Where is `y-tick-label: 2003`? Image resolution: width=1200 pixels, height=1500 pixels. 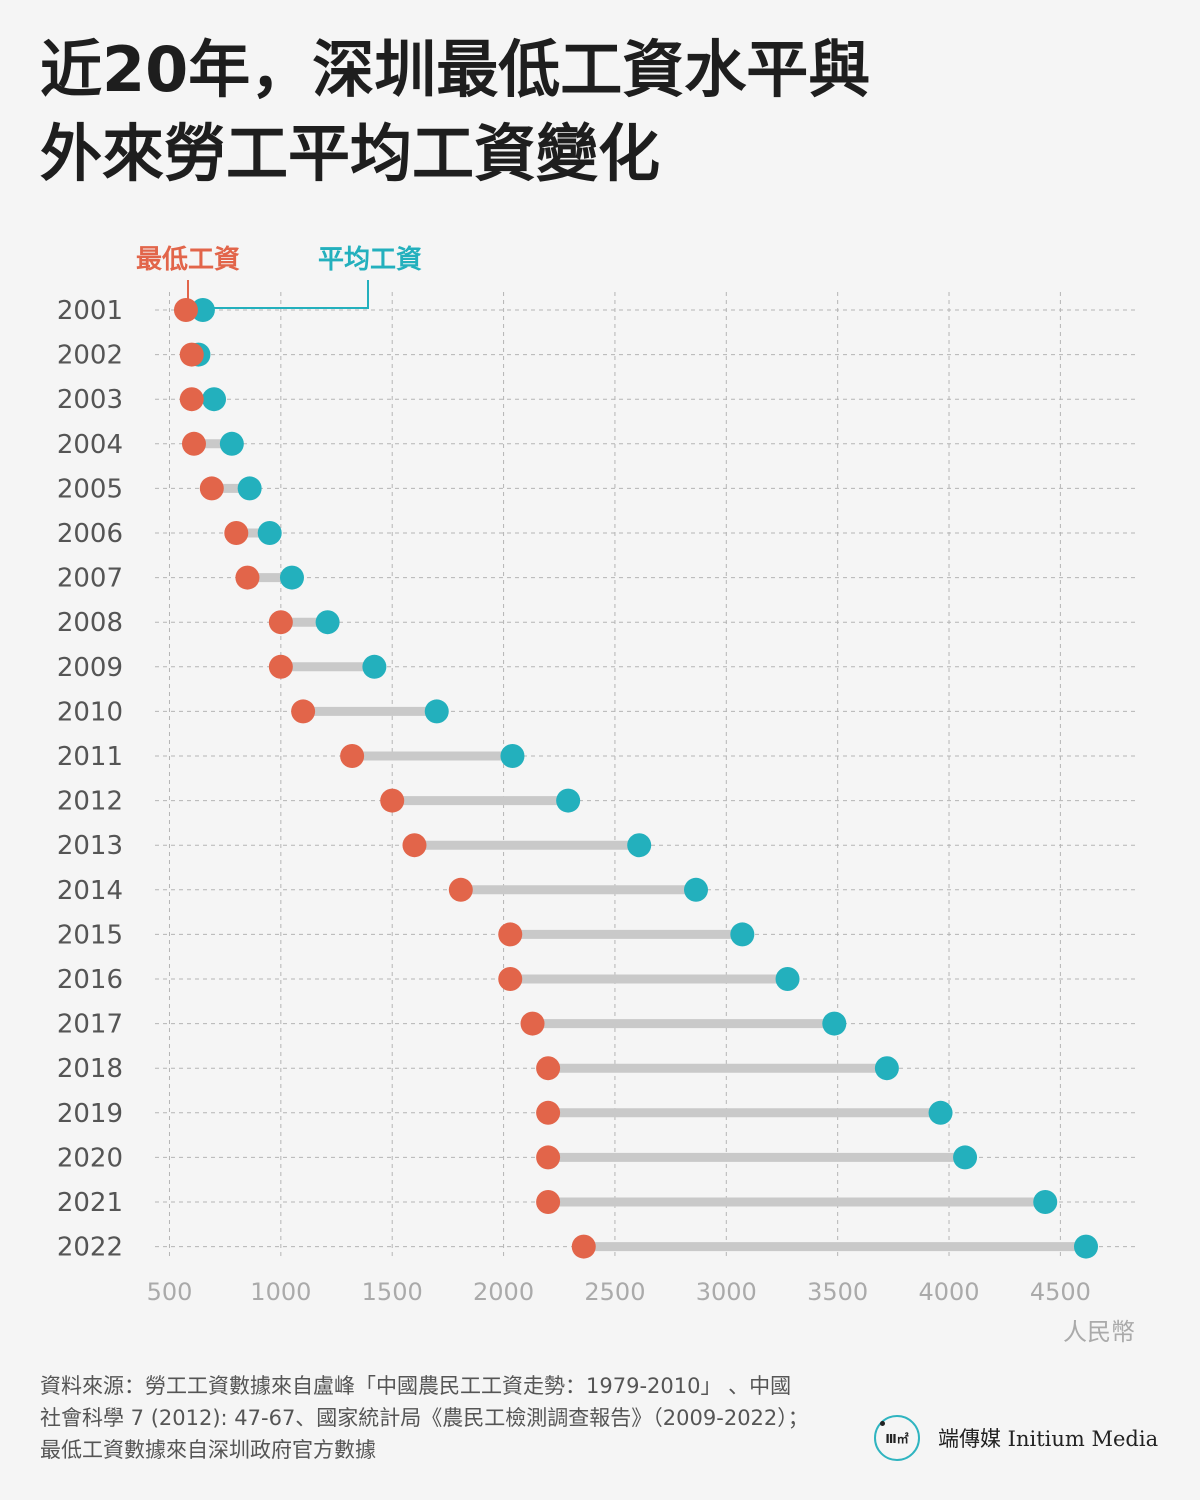
y-tick-label: 2003 is located at coordinates (90, 400).